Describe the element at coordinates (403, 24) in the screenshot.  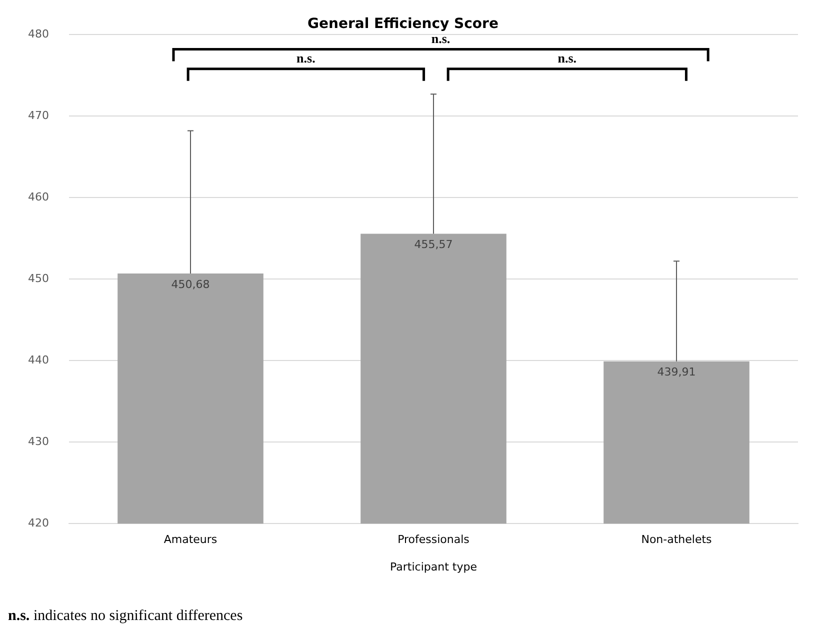
I see `chart-title: General Efficiency Score` at that location.